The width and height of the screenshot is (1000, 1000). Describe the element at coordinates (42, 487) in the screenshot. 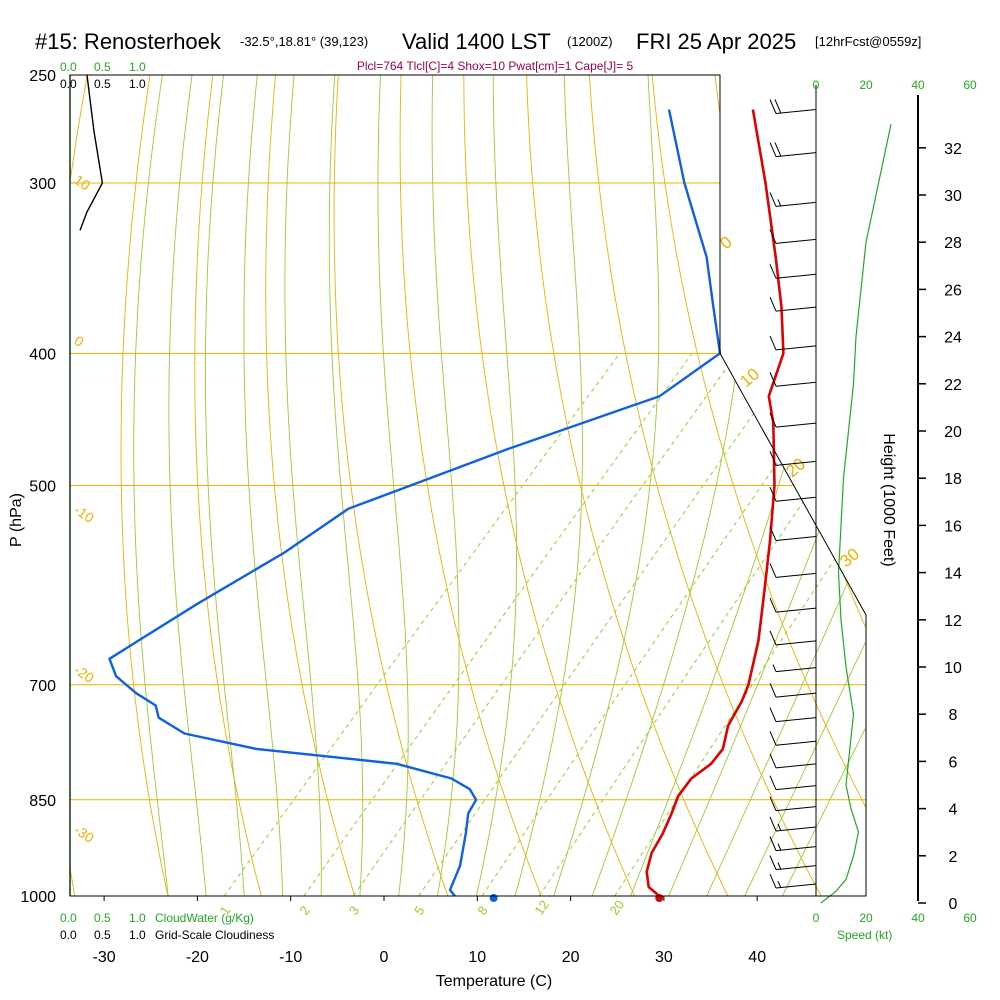

I see `pressure-tick-label: 500` at that location.